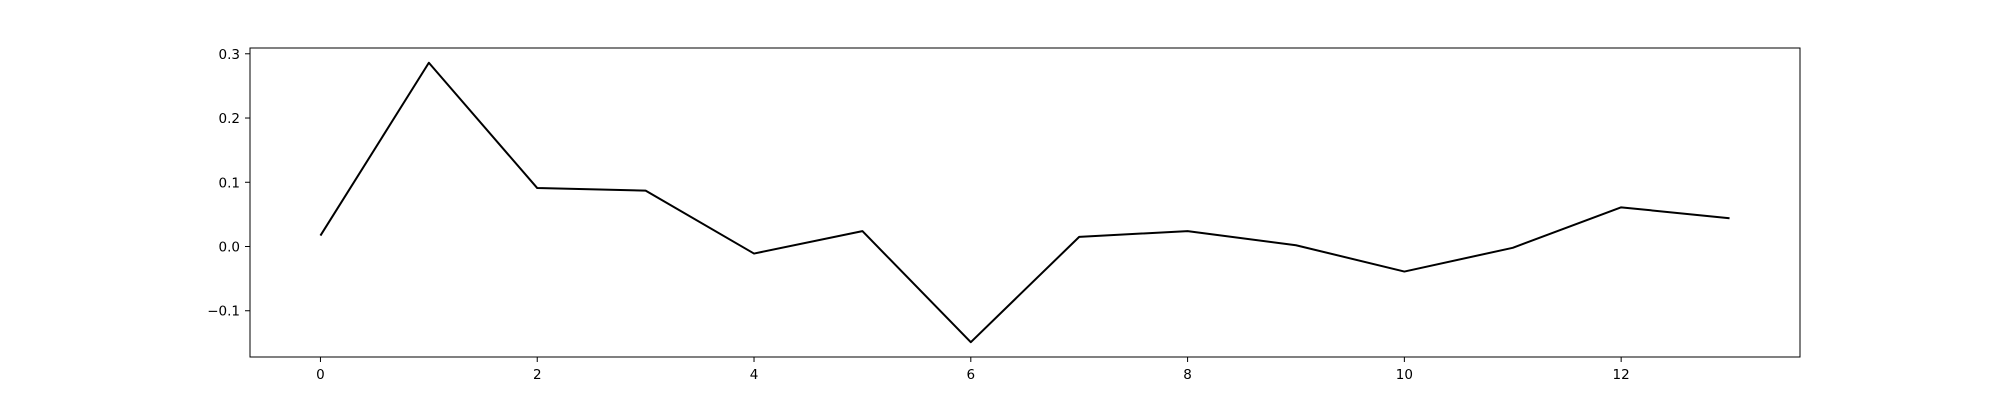 Image resolution: width=2000 pixels, height=404 pixels. I want to click on x-tick-label: 0, so click(320, 375).